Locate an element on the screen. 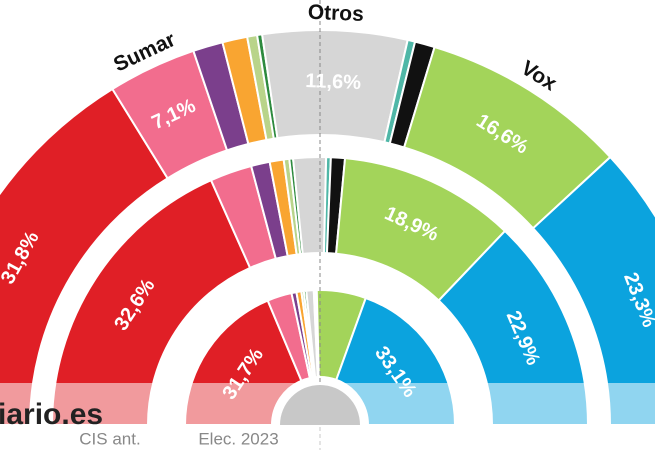  ring-name: Elec. 2023 is located at coordinates (238, 438).